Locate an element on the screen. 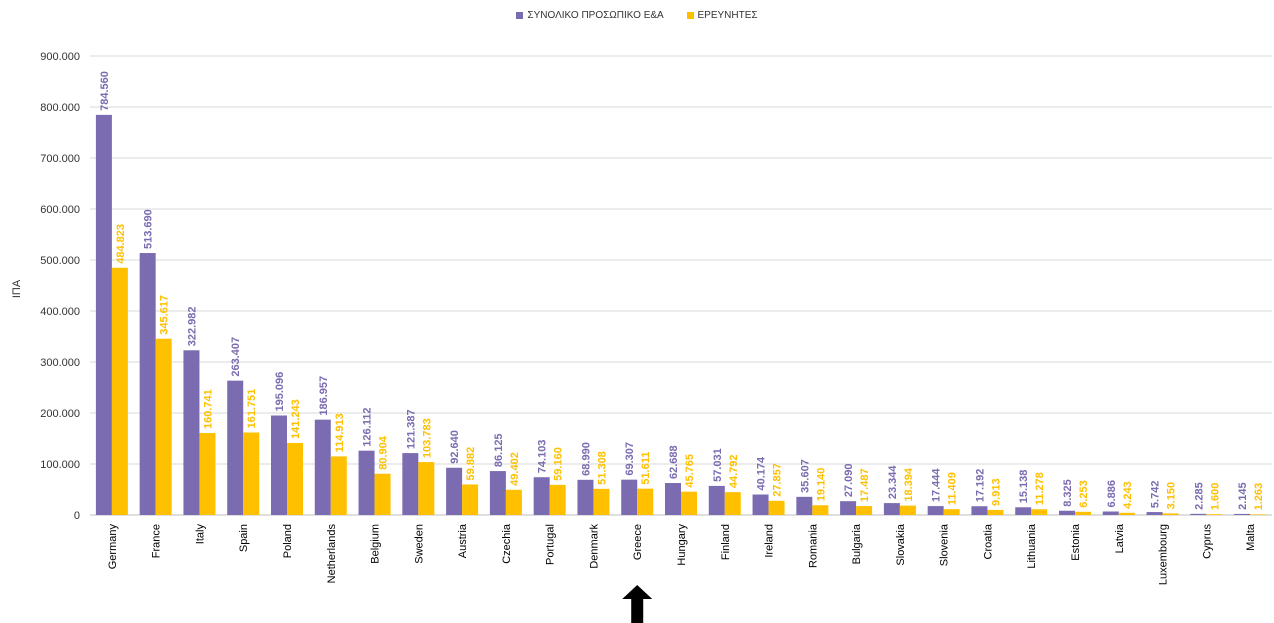 The height and width of the screenshot is (623, 1274). data-label-total: 17.192 is located at coordinates (980, 486).